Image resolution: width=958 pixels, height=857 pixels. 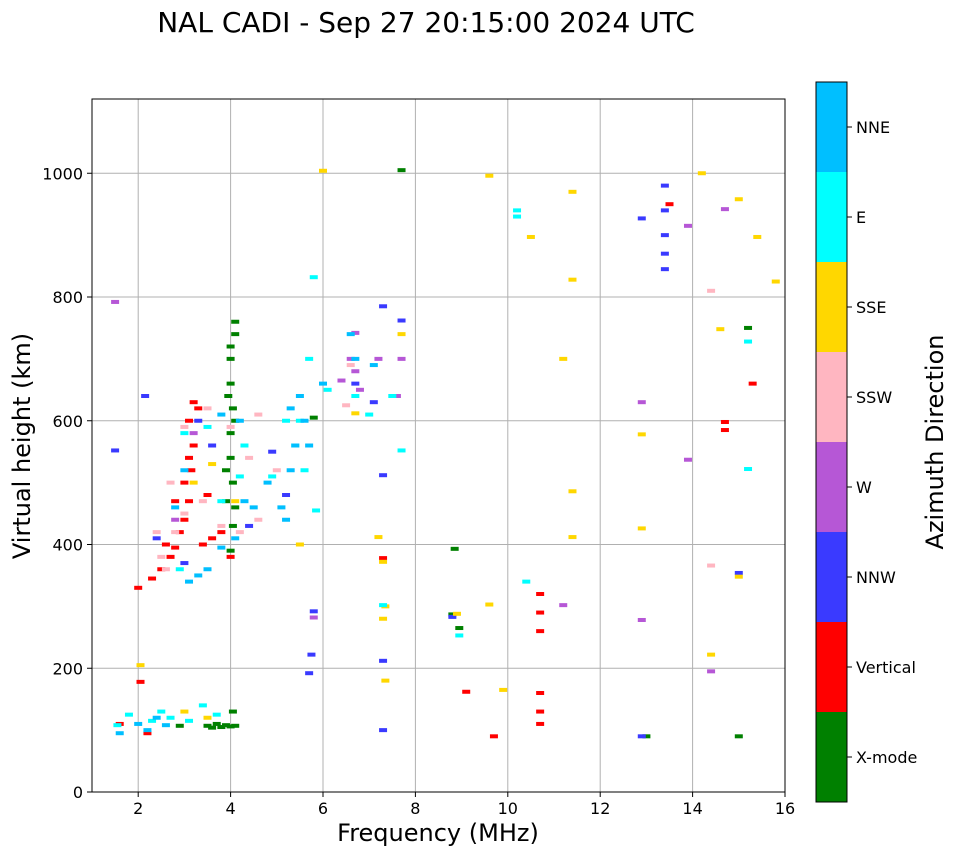 I want to click on x-axis-label: Frequency (MHz), so click(x=438, y=833).